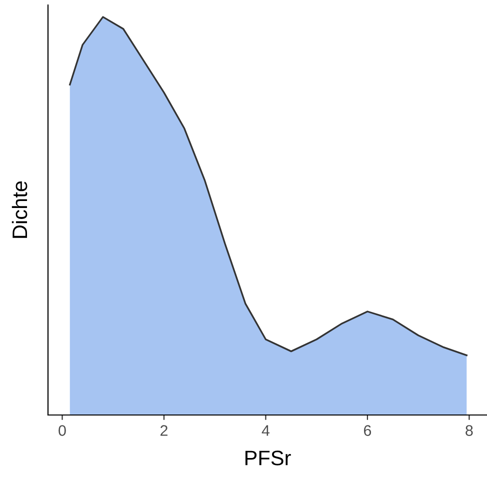 This screenshot has width=487, height=488. Describe the element at coordinates (268, 458) in the screenshot. I see `x-axis-title: PFSr` at that location.